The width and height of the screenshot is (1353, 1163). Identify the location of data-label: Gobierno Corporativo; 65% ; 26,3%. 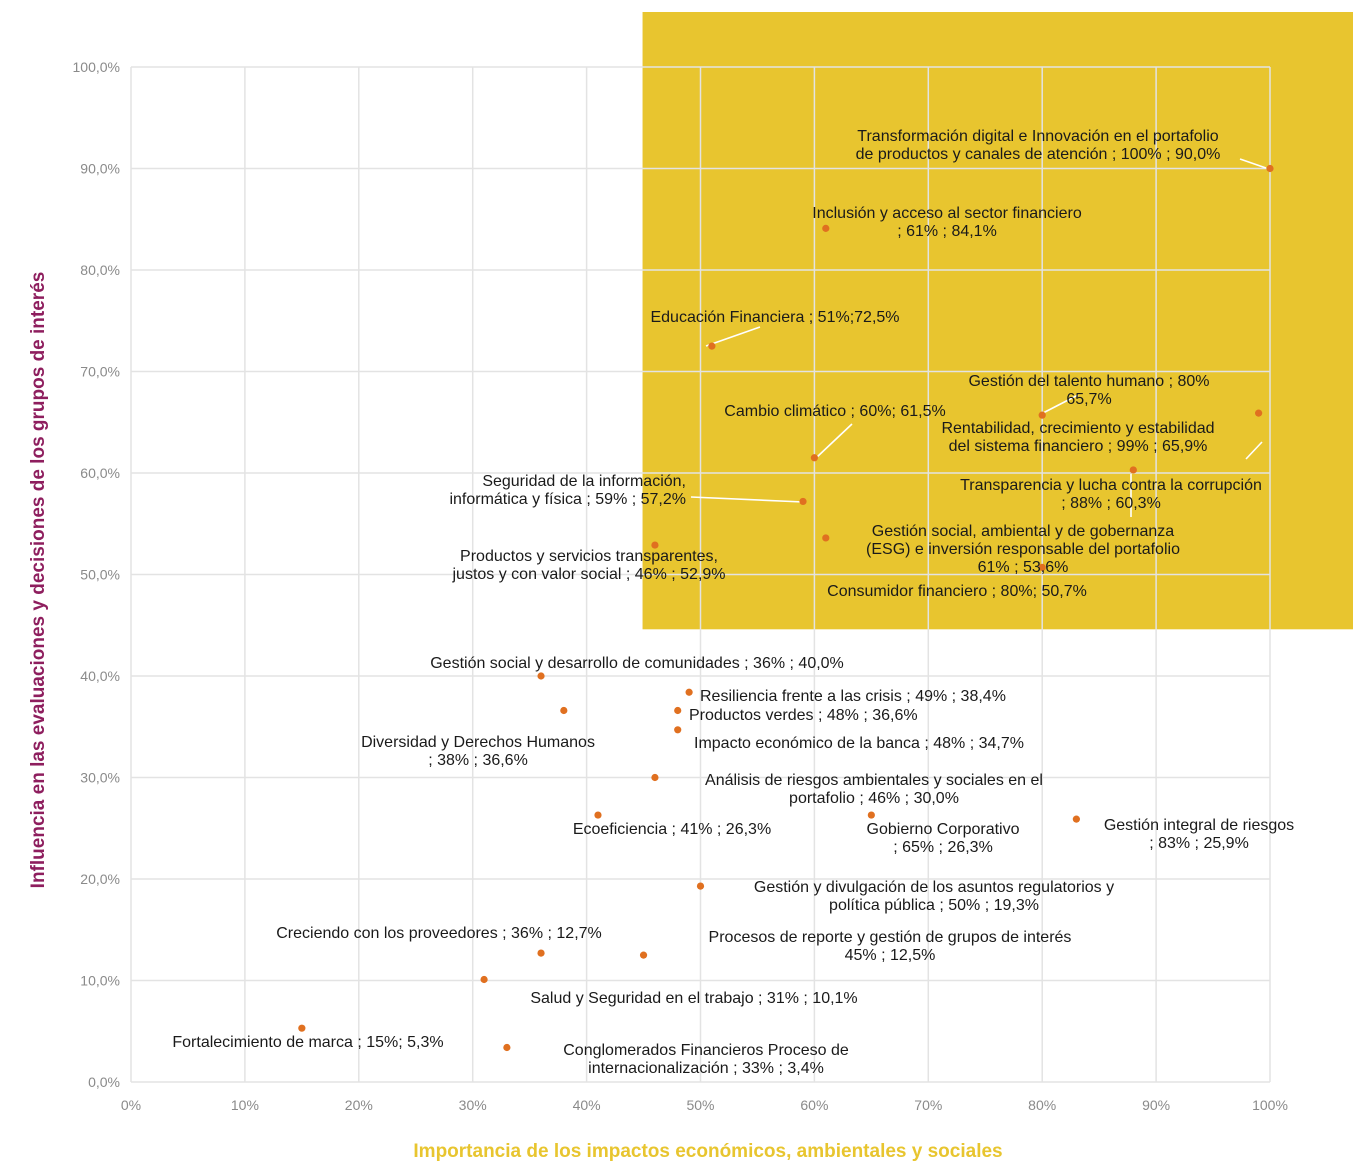
(943, 838).